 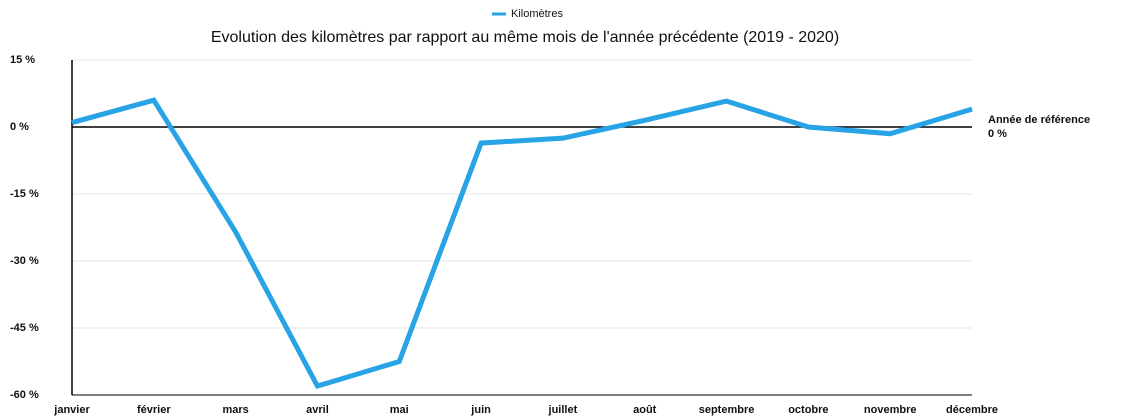 I want to click on x-tick-label: janvier, so click(x=71, y=410).